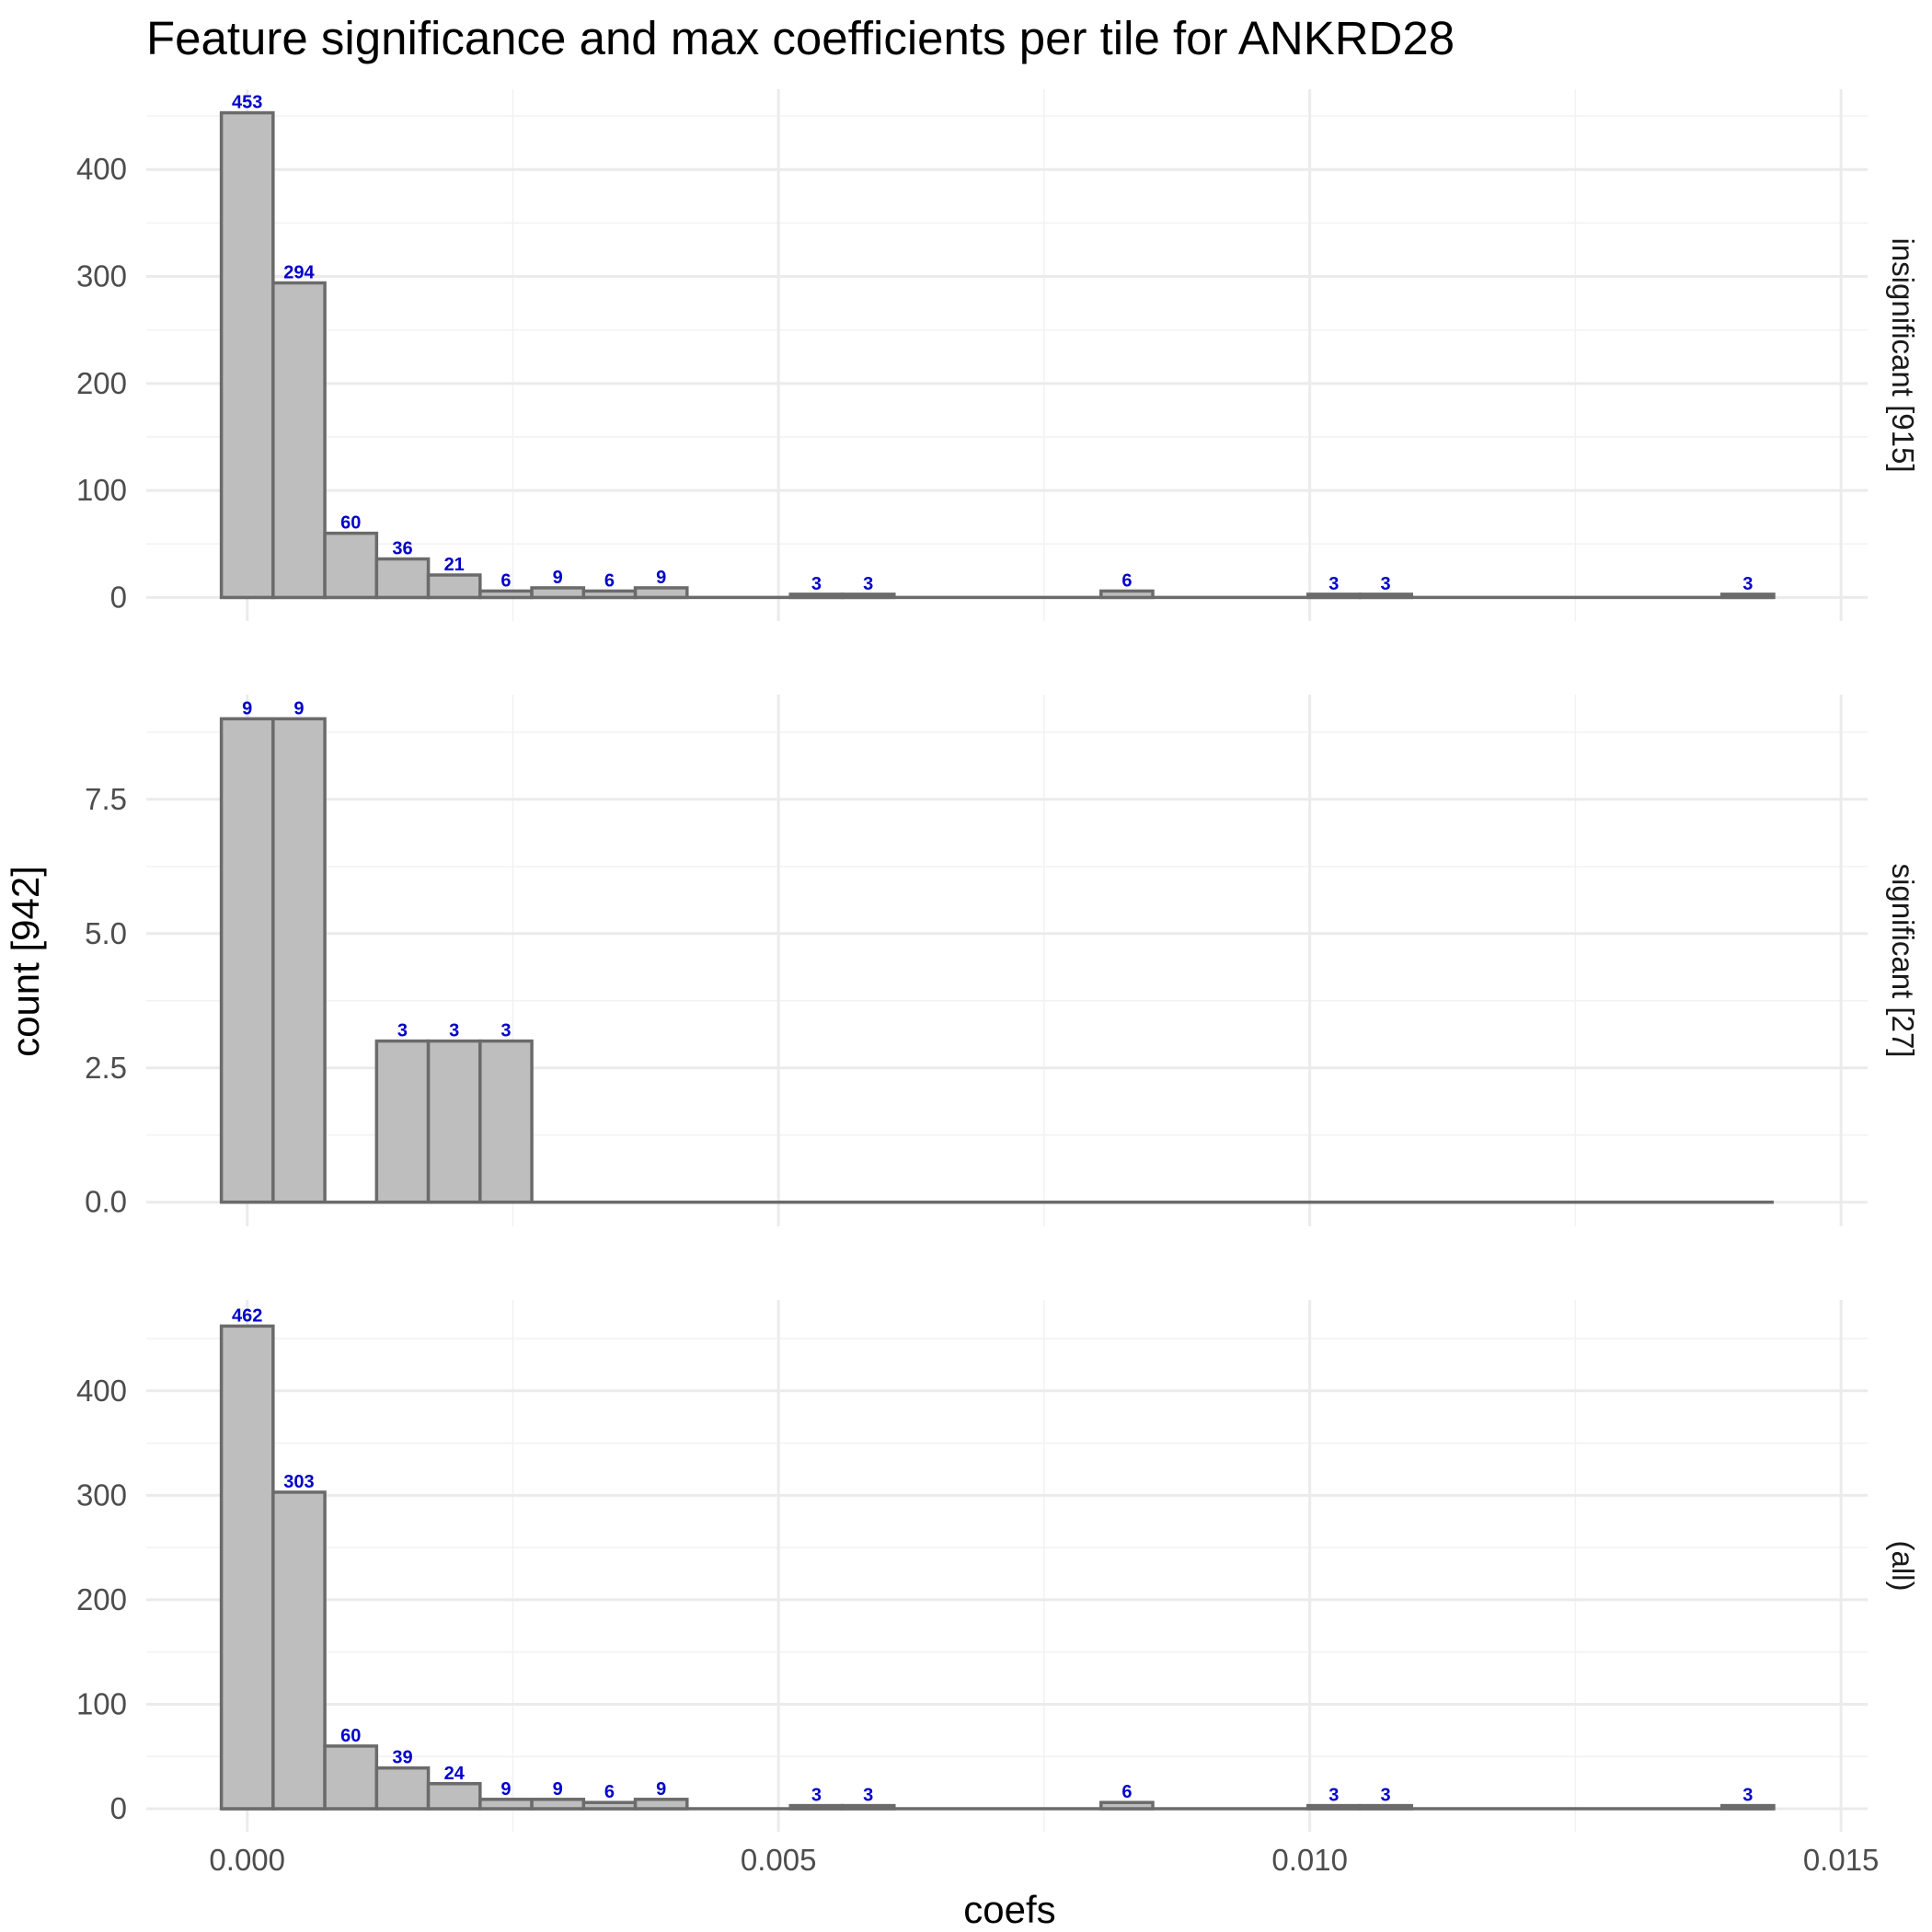  What do you see at coordinates (106, 799) in the screenshot?
I see `y-tick-label: 7.5` at bounding box center [106, 799].